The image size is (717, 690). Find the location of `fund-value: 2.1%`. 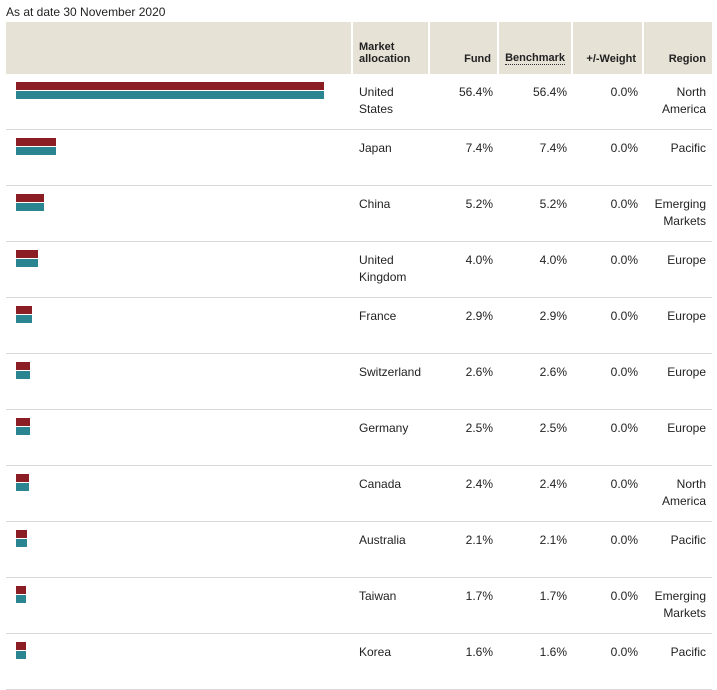

fund-value: 2.1% is located at coordinates (479, 540).